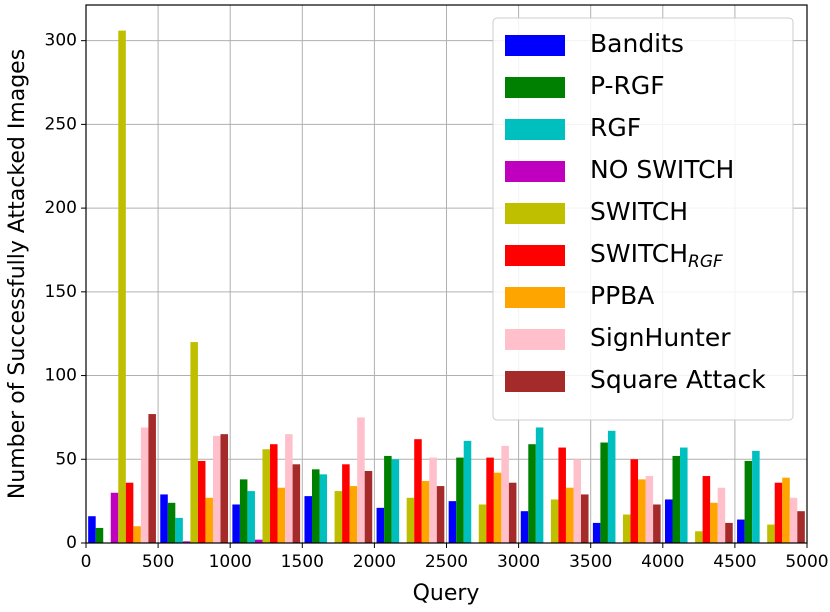 This screenshot has width=830, height=612. I want to click on legend-label: PPBA, so click(622, 295).